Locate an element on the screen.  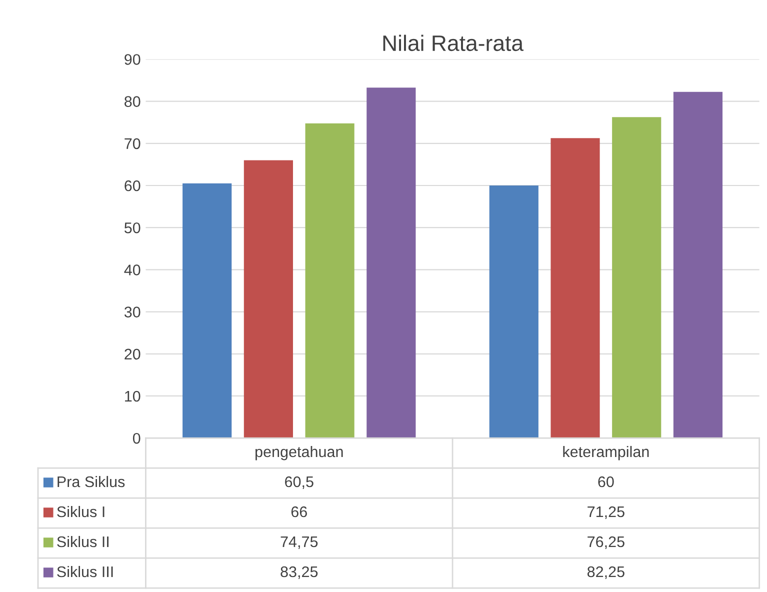
legend-label: Siklus III is located at coordinates (85, 572).